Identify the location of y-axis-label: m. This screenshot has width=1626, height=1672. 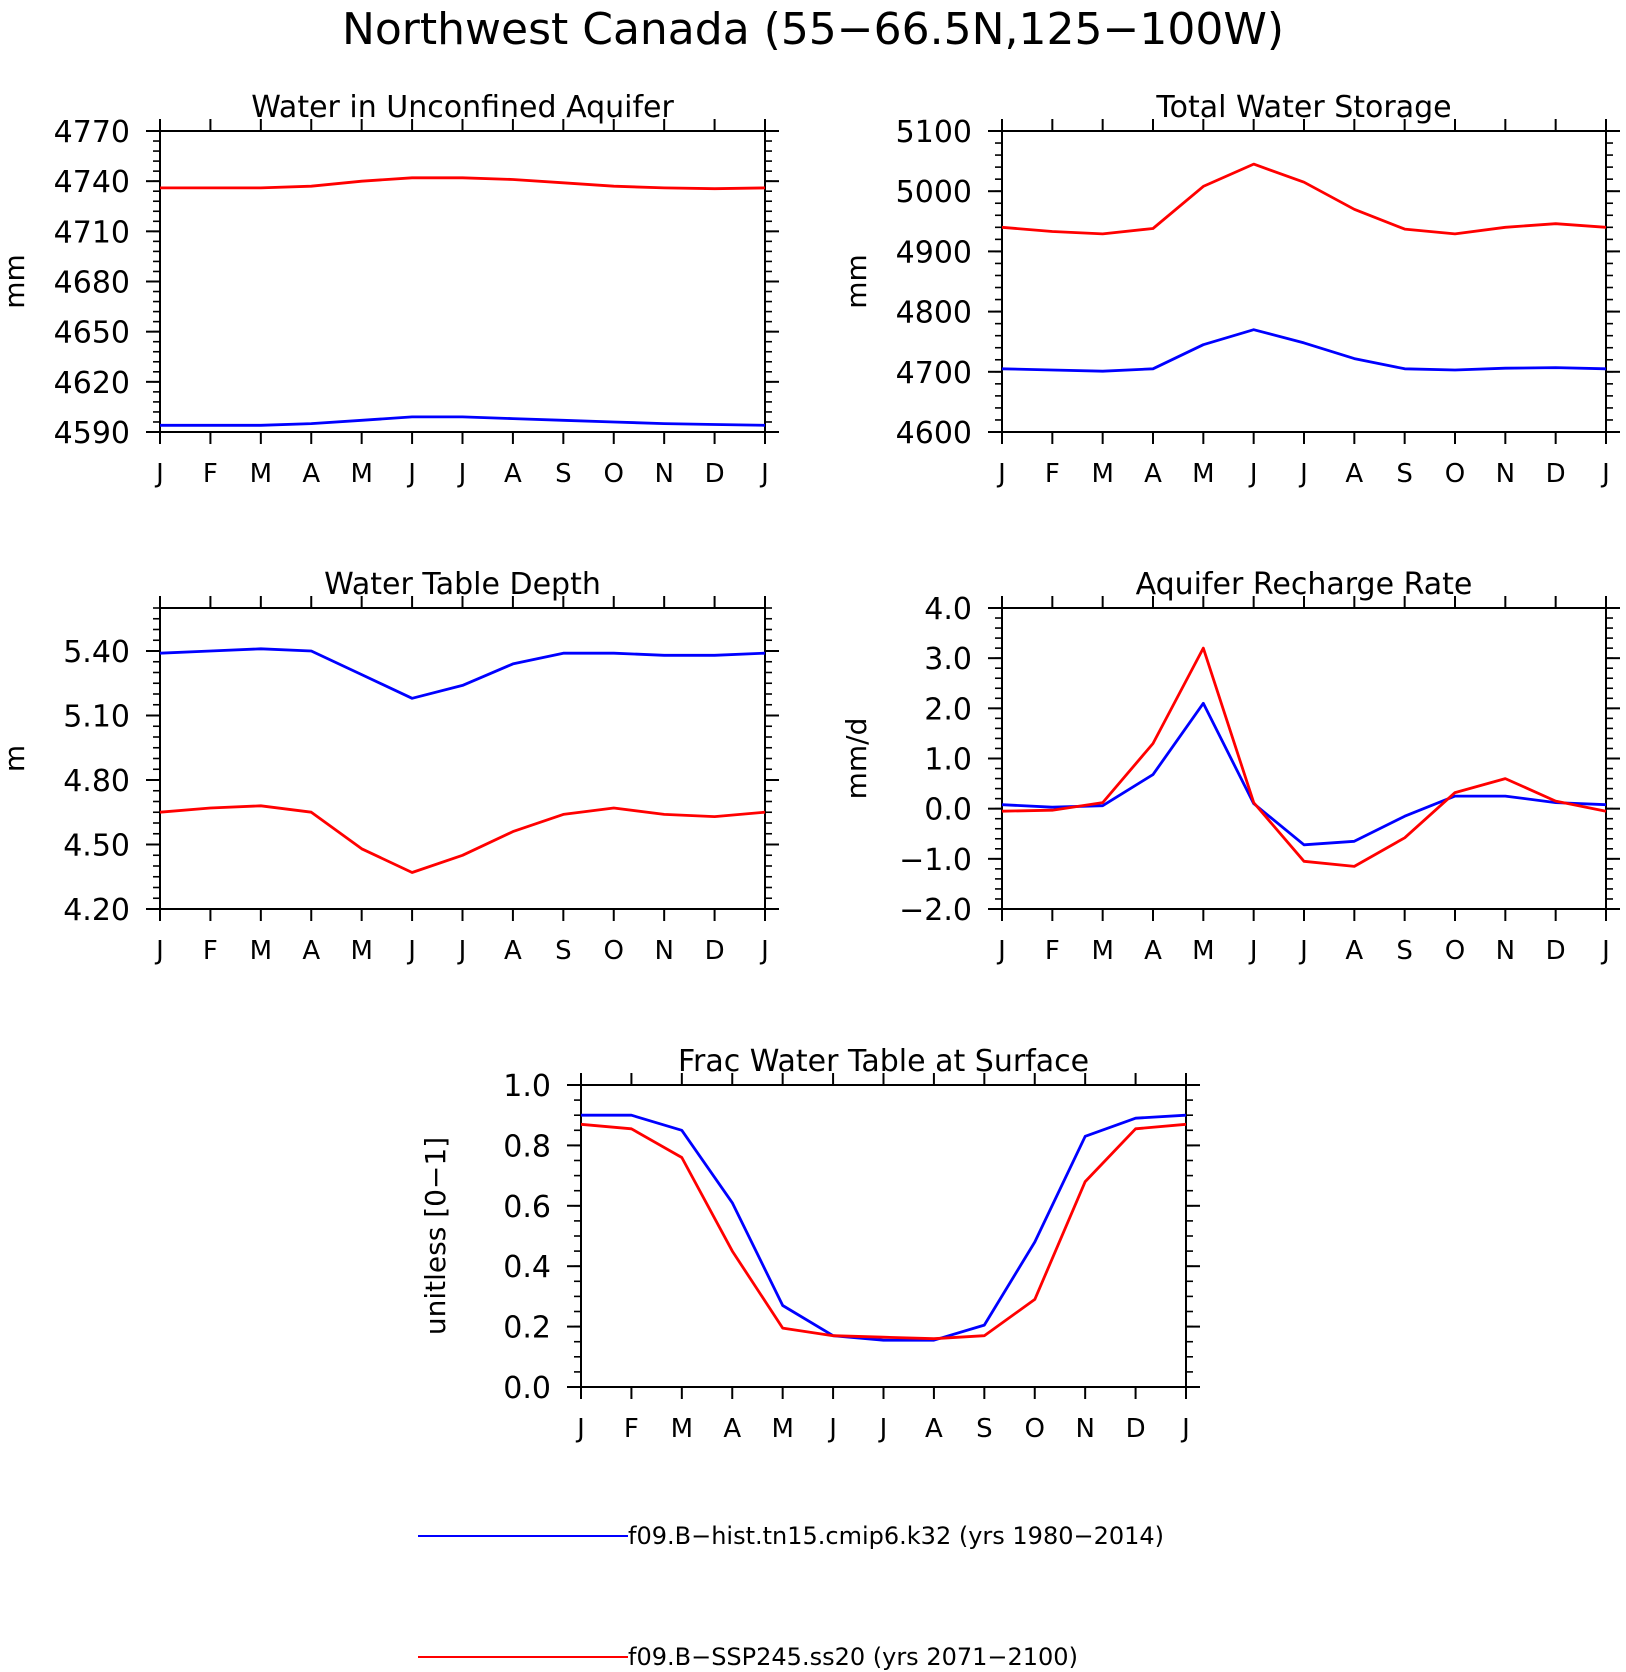
(15, 758).